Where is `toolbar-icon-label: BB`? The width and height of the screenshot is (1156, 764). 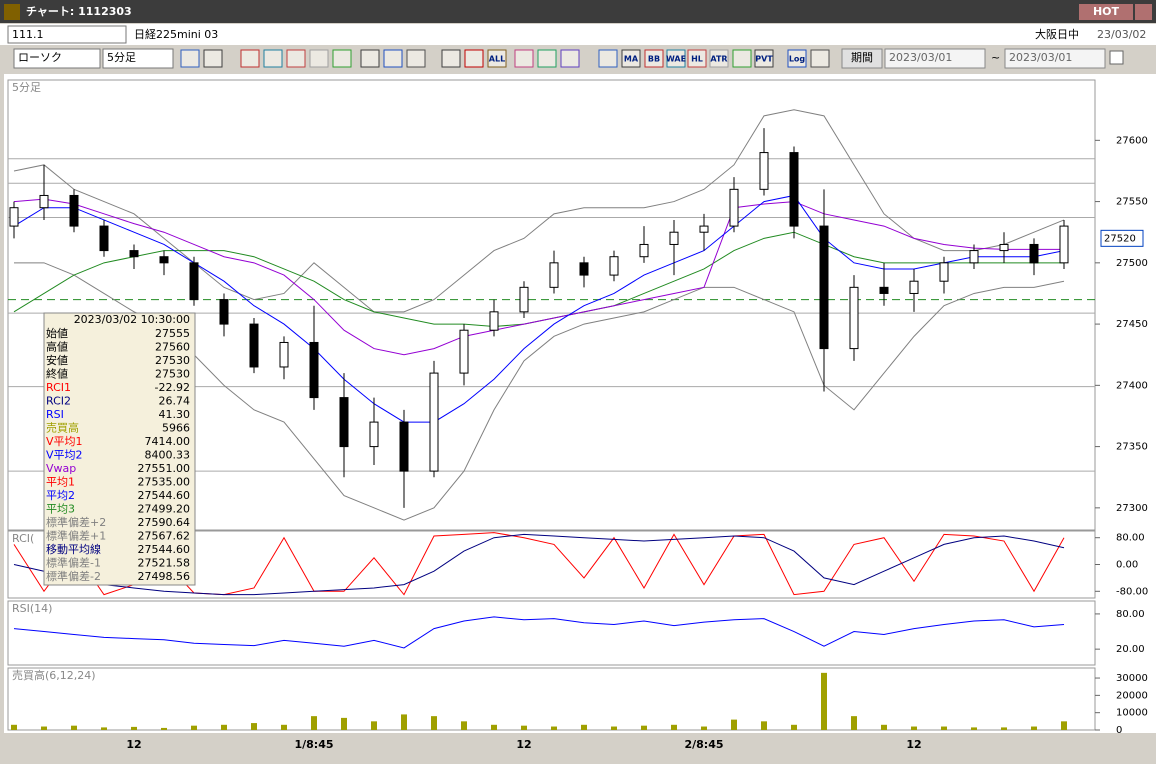 toolbar-icon-label: BB is located at coordinates (654, 59).